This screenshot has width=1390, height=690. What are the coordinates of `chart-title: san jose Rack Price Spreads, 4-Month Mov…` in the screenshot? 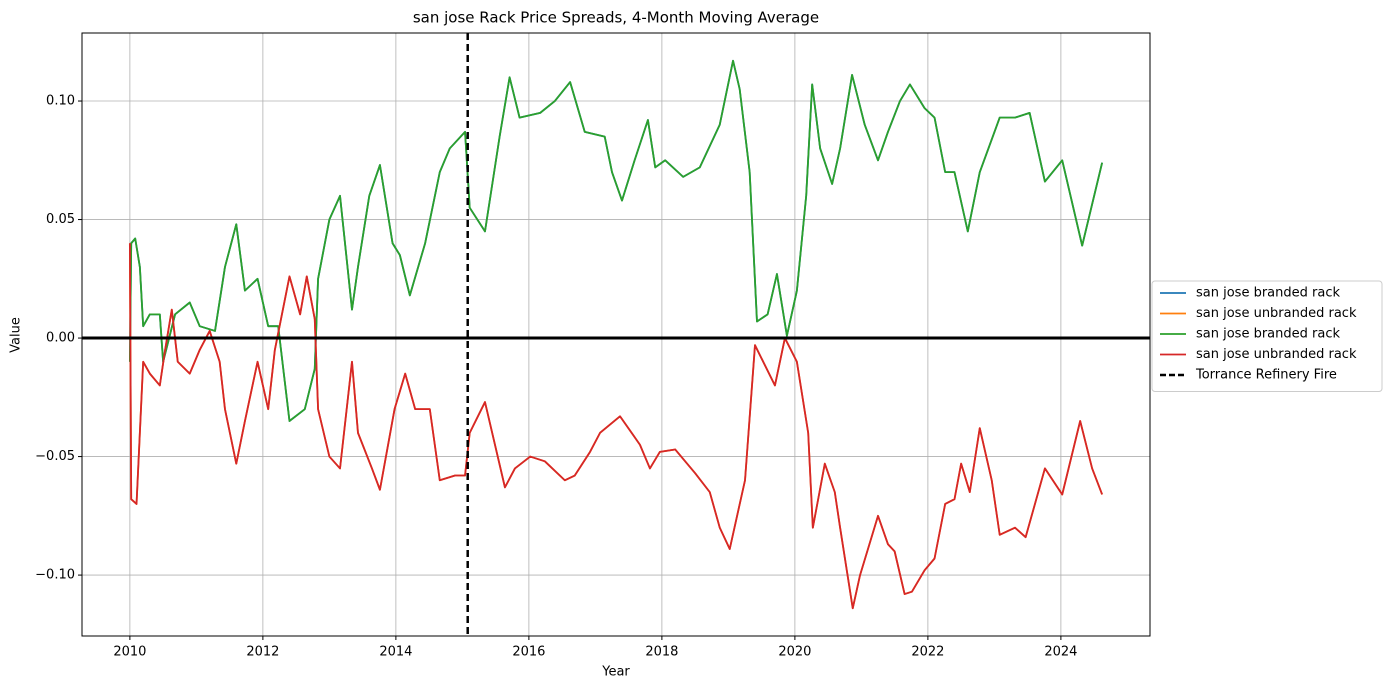 It's located at (616, 18).